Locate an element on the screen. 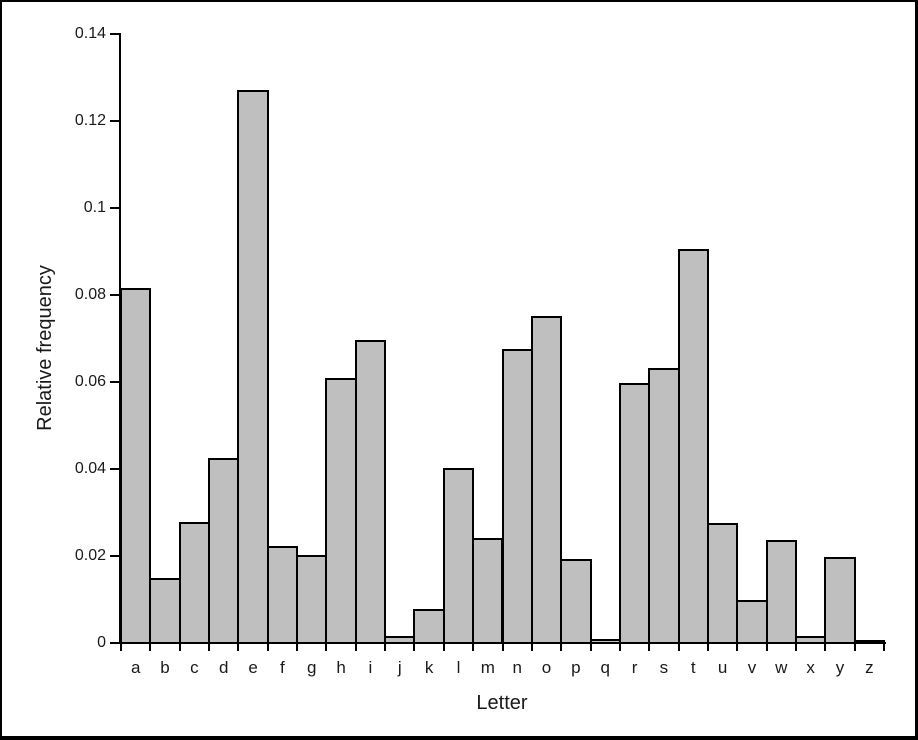 The image size is (918, 740). y-tick-label: 0 is located at coordinates (101, 642).